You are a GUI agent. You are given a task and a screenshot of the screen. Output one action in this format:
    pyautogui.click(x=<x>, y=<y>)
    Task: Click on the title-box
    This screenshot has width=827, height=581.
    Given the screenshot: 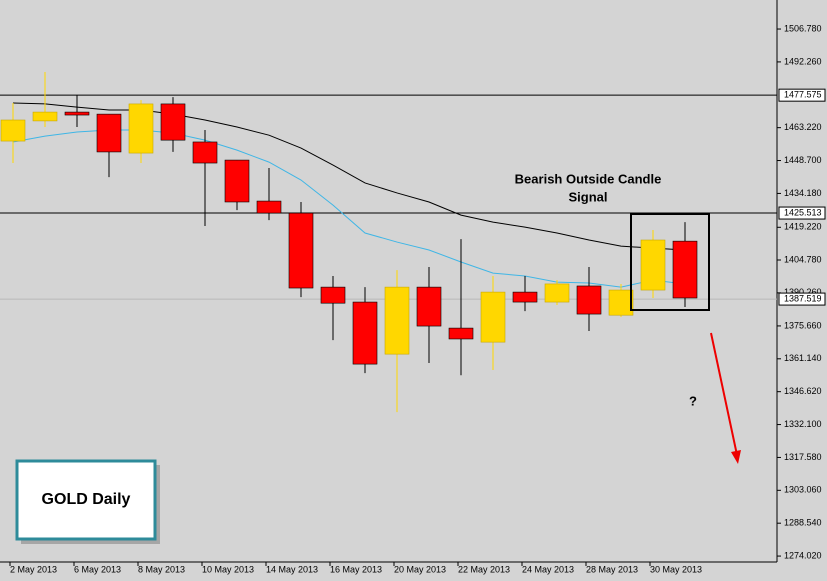 What is the action you would take?
    pyautogui.click(x=86, y=500)
    